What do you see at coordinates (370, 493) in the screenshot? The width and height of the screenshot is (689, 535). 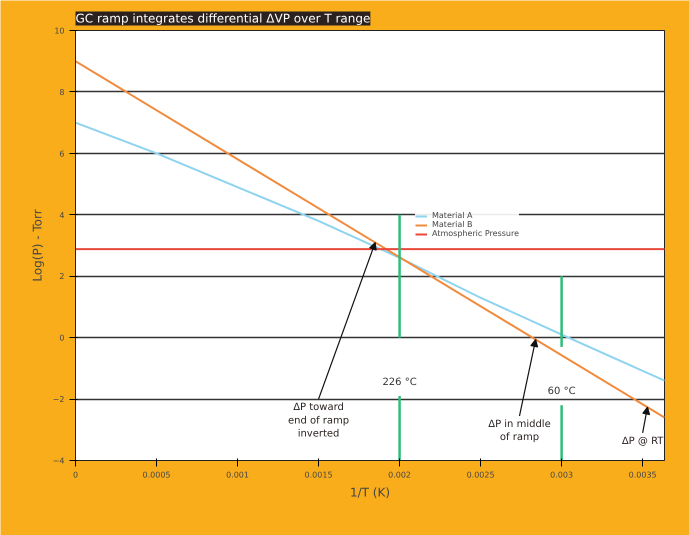 I see `x-axis-title: 1/T (K)` at bounding box center [370, 493].